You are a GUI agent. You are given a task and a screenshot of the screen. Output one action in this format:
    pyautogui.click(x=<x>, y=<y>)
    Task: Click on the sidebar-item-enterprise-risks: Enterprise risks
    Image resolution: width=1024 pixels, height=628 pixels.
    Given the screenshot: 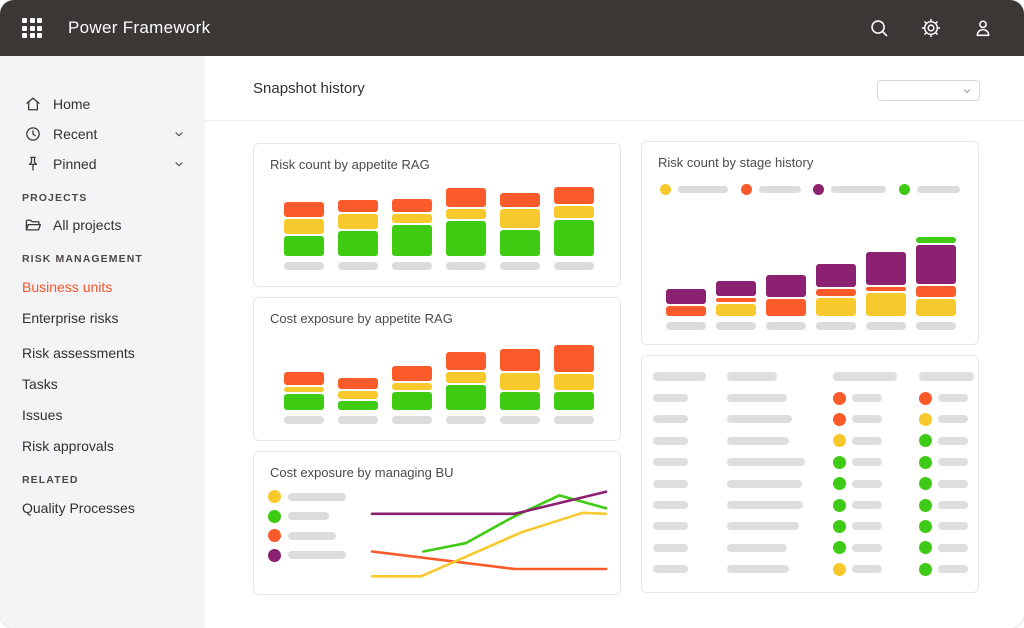 What is the action you would take?
    pyautogui.click(x=70, y=317)
    